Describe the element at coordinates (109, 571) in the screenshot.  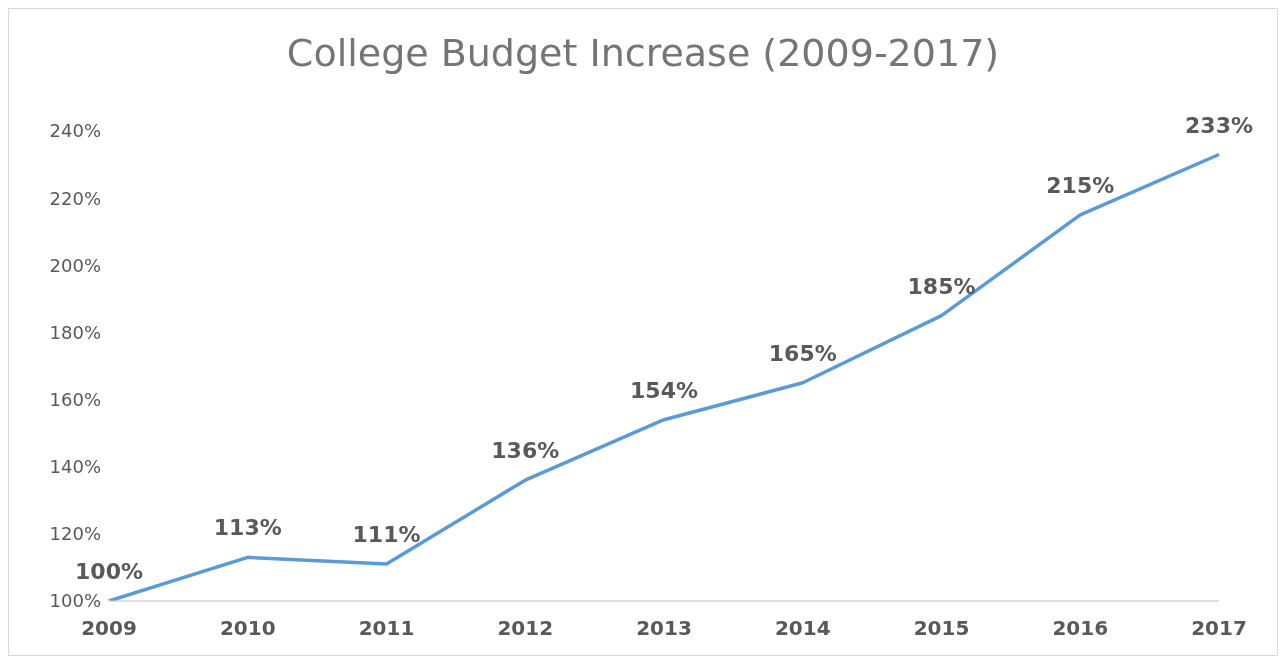
I see `data-label: 100%` at that location.